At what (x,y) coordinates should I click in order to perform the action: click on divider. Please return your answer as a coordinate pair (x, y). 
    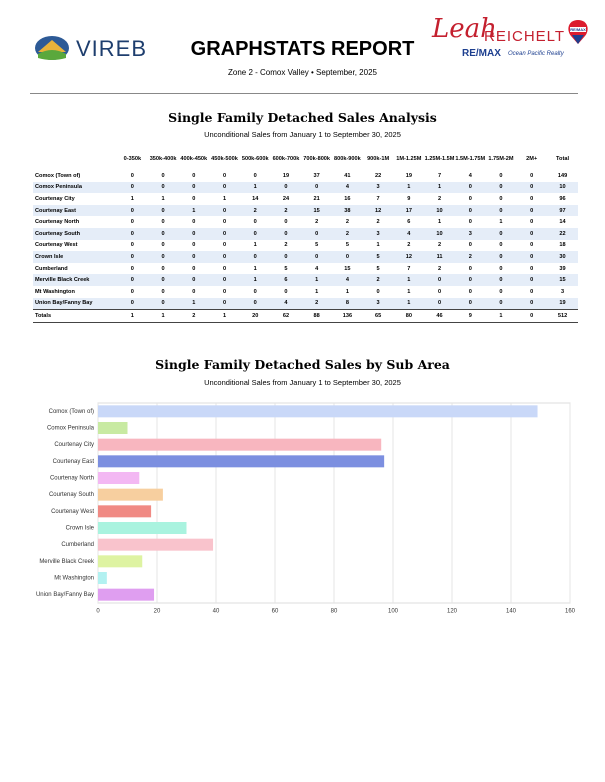
    Looking at the image, I should click on (304, 93).